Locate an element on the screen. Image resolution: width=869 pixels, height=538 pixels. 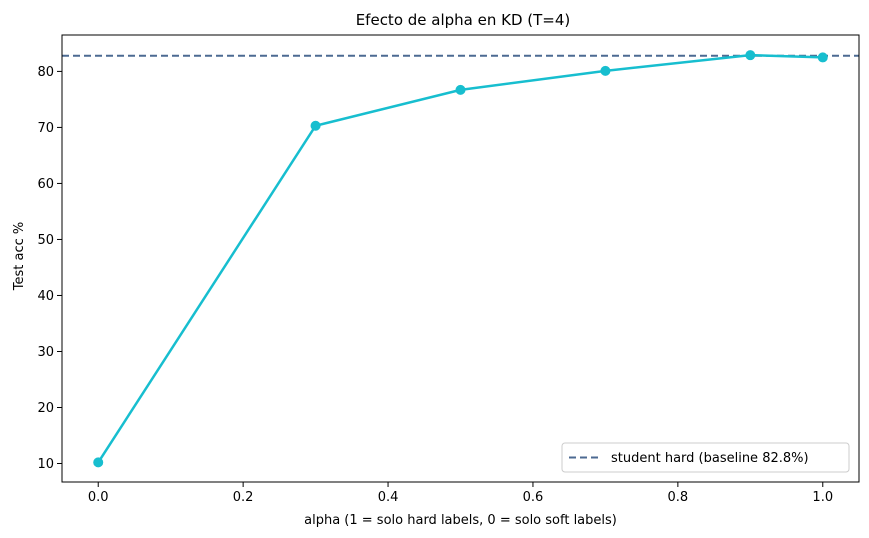
y-tick-label: 10 is located at coordinates (45, 464).